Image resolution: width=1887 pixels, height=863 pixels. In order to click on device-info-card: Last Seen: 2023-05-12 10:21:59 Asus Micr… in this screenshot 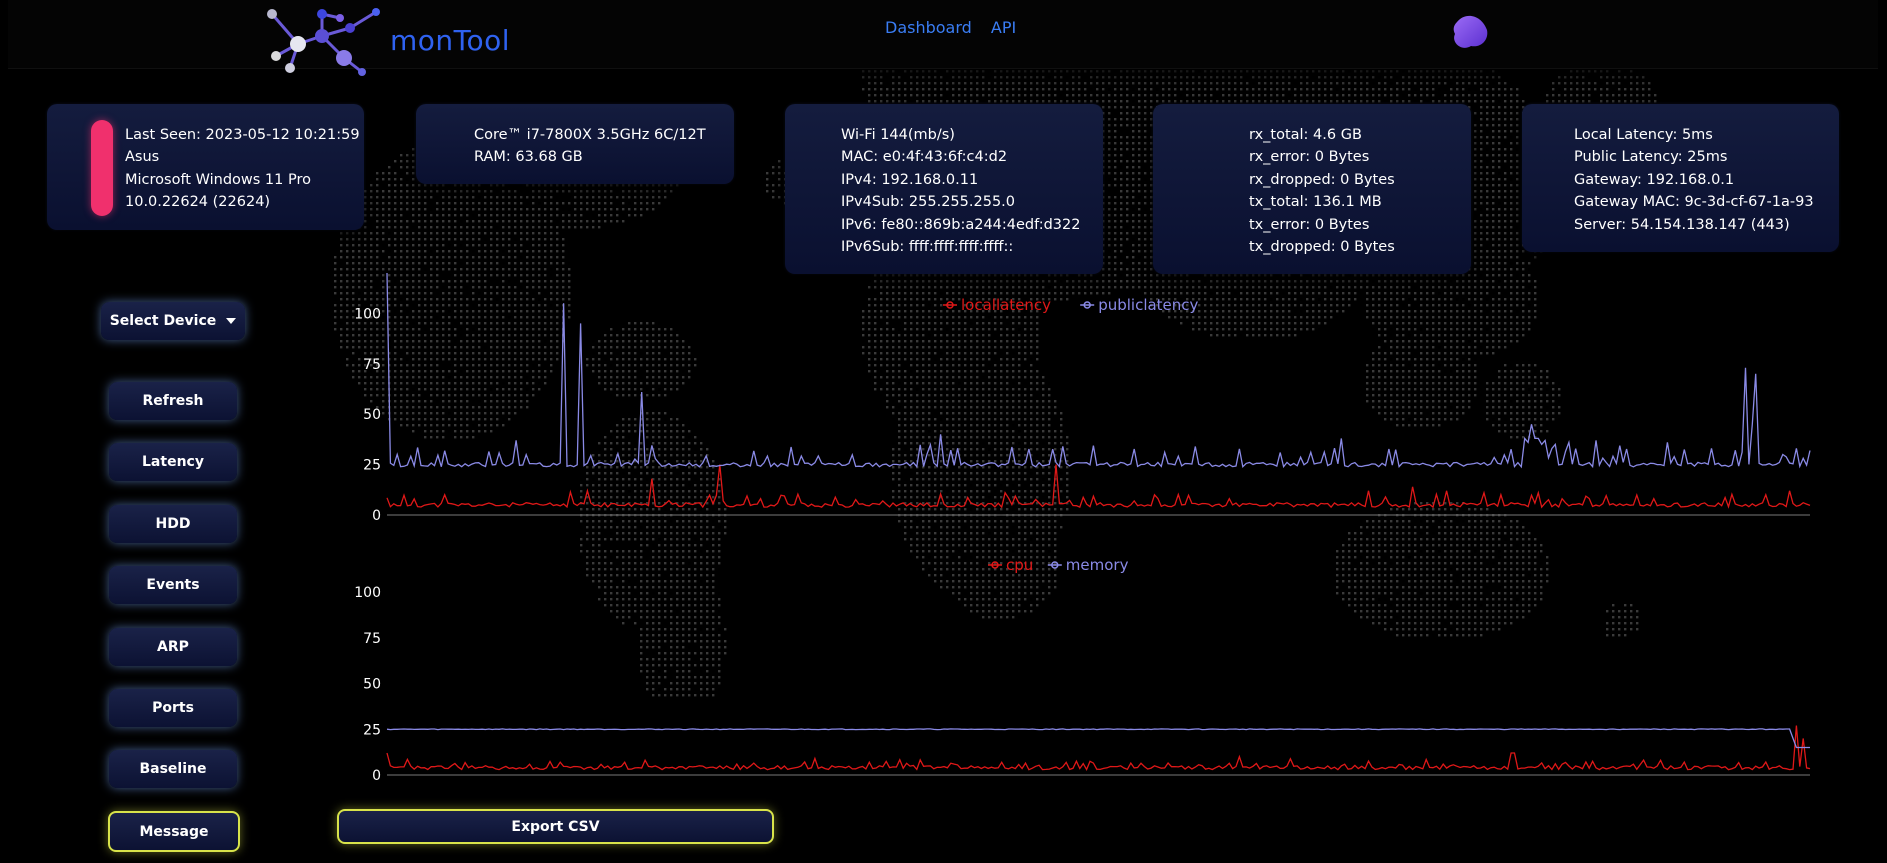, I will do `click(205, 167)`.